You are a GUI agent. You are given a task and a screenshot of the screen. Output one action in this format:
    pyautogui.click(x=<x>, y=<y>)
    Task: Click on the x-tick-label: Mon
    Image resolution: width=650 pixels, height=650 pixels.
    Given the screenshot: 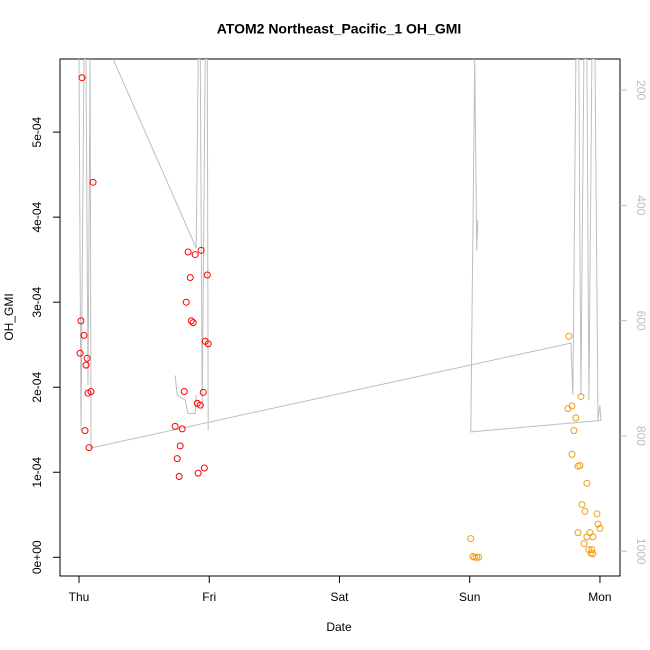 What is the action you would take?
    pyautogui.click(x=599, y=597)
    